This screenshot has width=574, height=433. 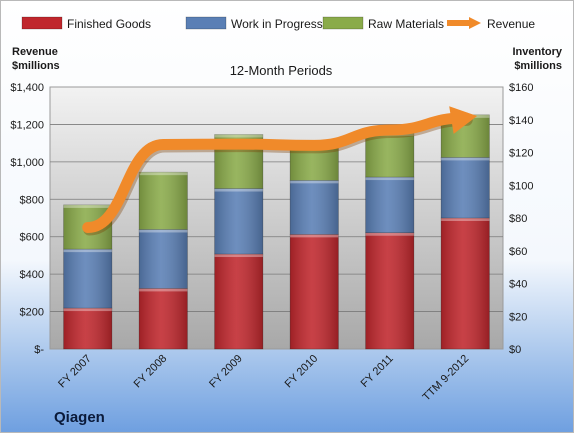 I want to click on y-right-tick-label: $40, so click(x=518, y=285).